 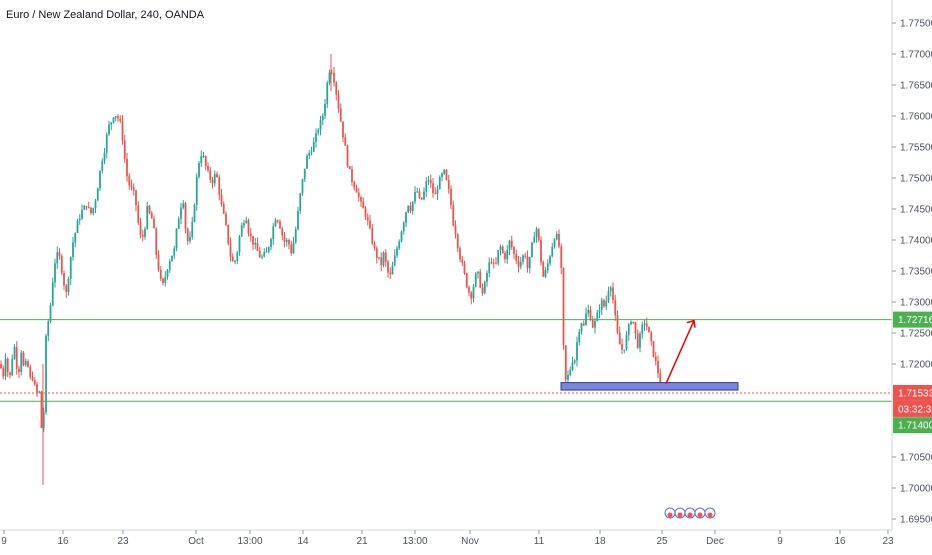 I want to click on price-tick-label: 1.72000, so click(x=916, y=365).